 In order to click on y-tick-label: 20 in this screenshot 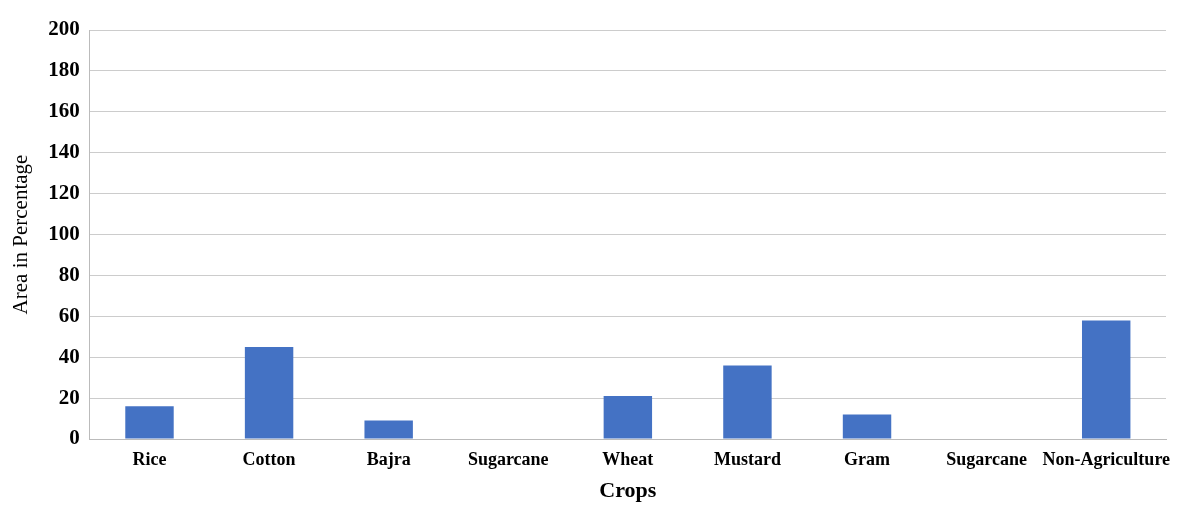, I will do `click(69, 396)`.